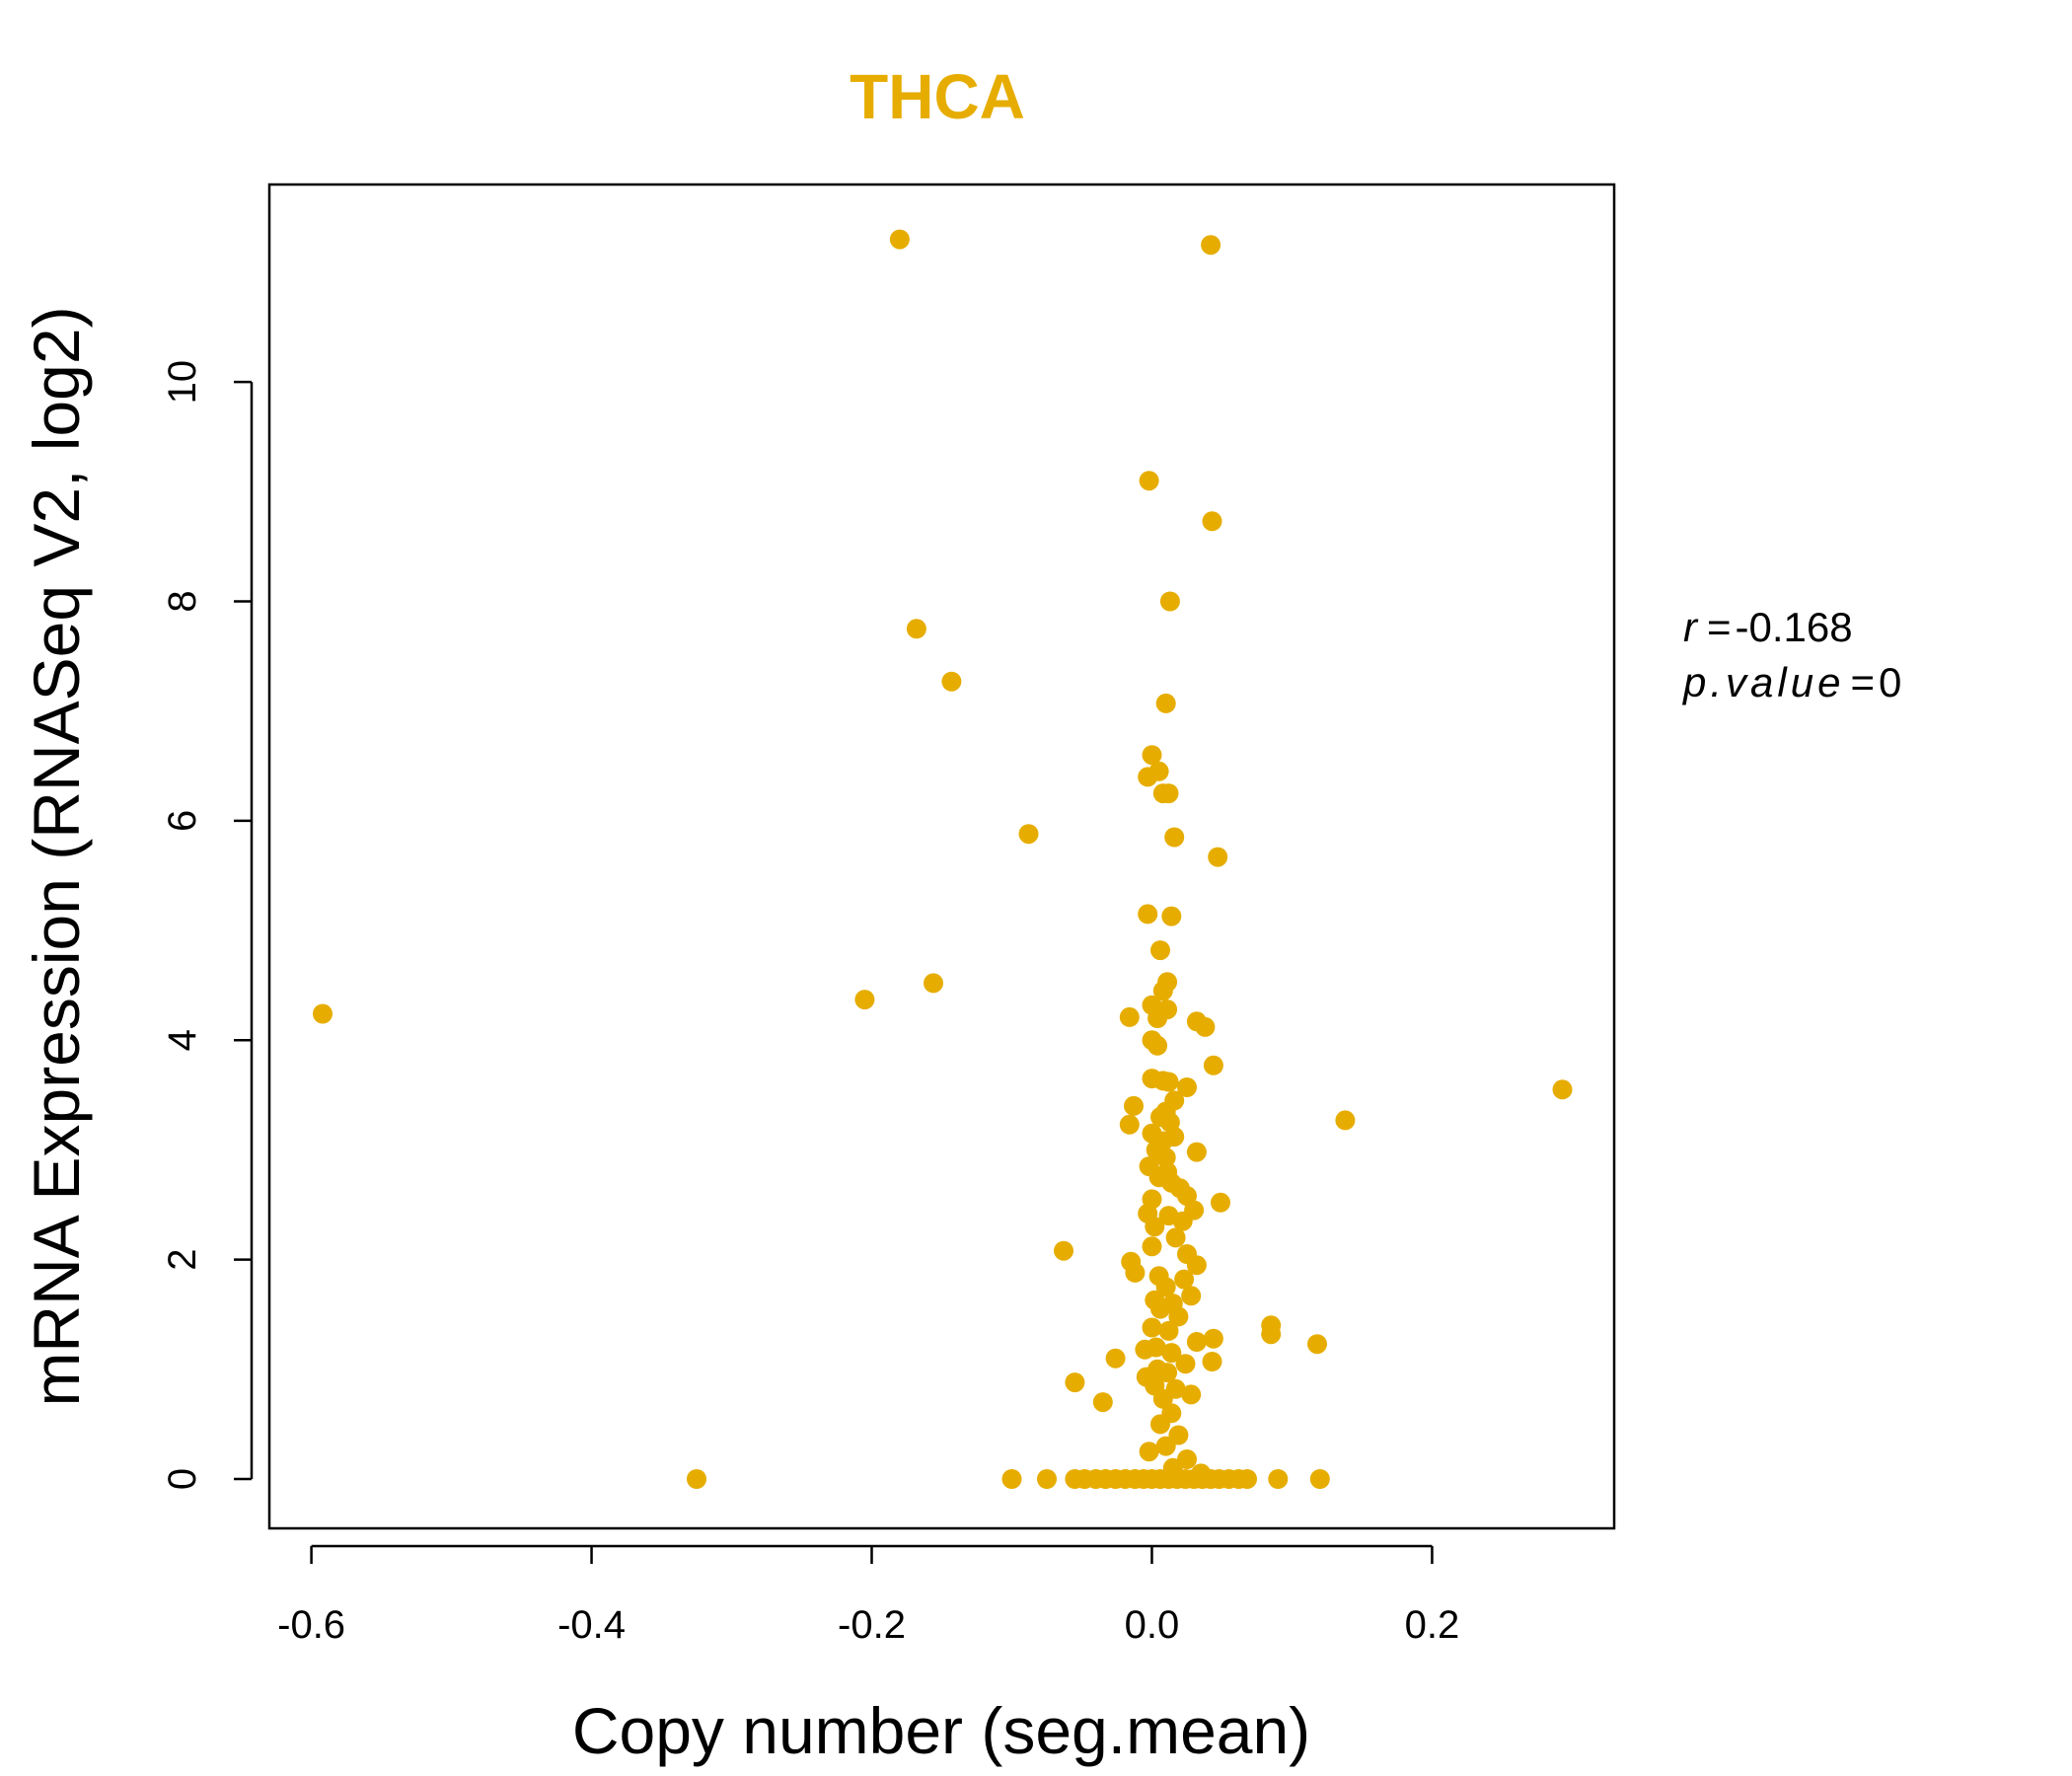 The image size is (2072, 1776). Describe the element at coordinates (57, 856) in the screenshot. I see `y-axis-title: mRNA Expression (RNASeq V2, log2)` at that location.